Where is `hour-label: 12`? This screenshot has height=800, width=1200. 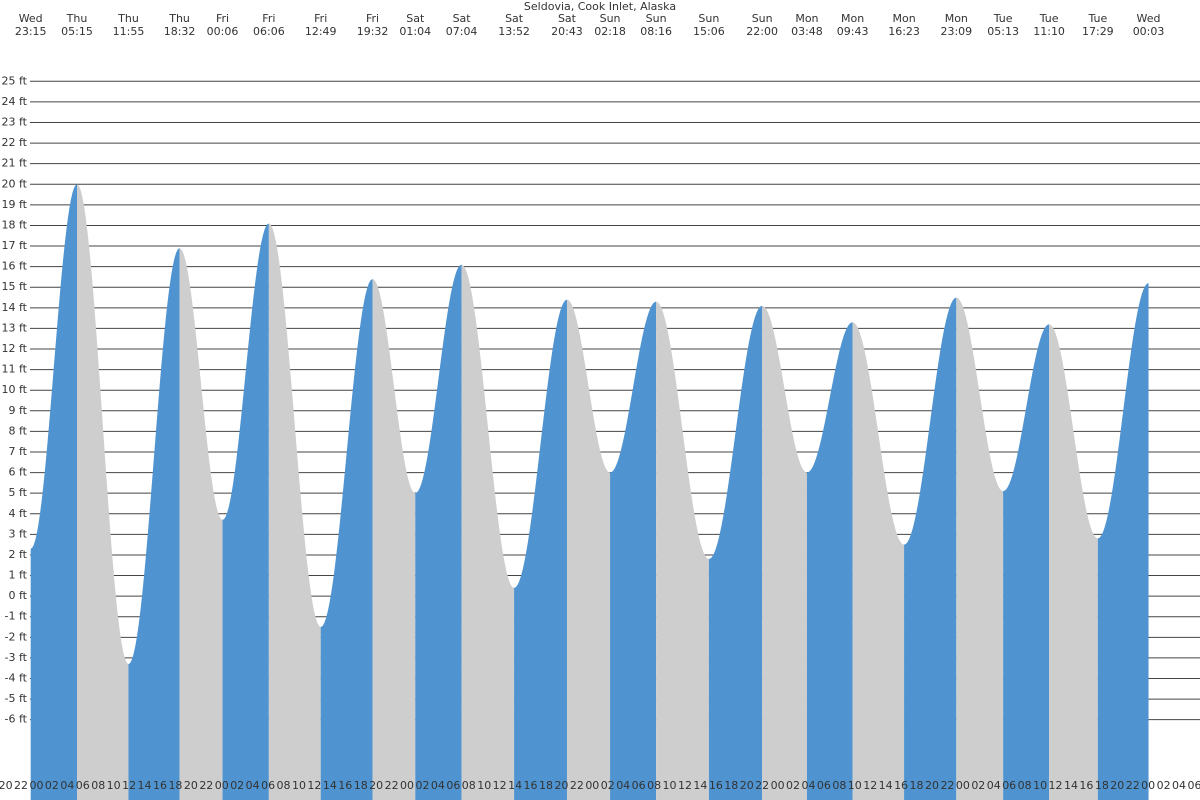
hour-label: 12 is located at coordinates (129, 785).